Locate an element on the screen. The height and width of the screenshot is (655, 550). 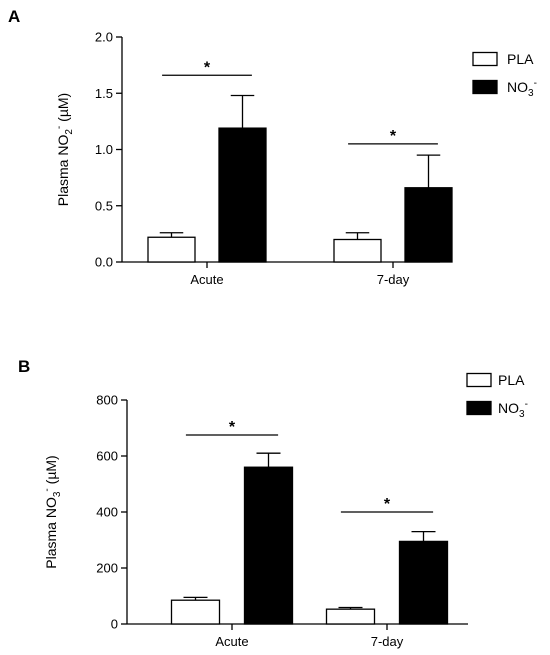
y-tick-label: 2.0 is located at coordinates (104, 37).